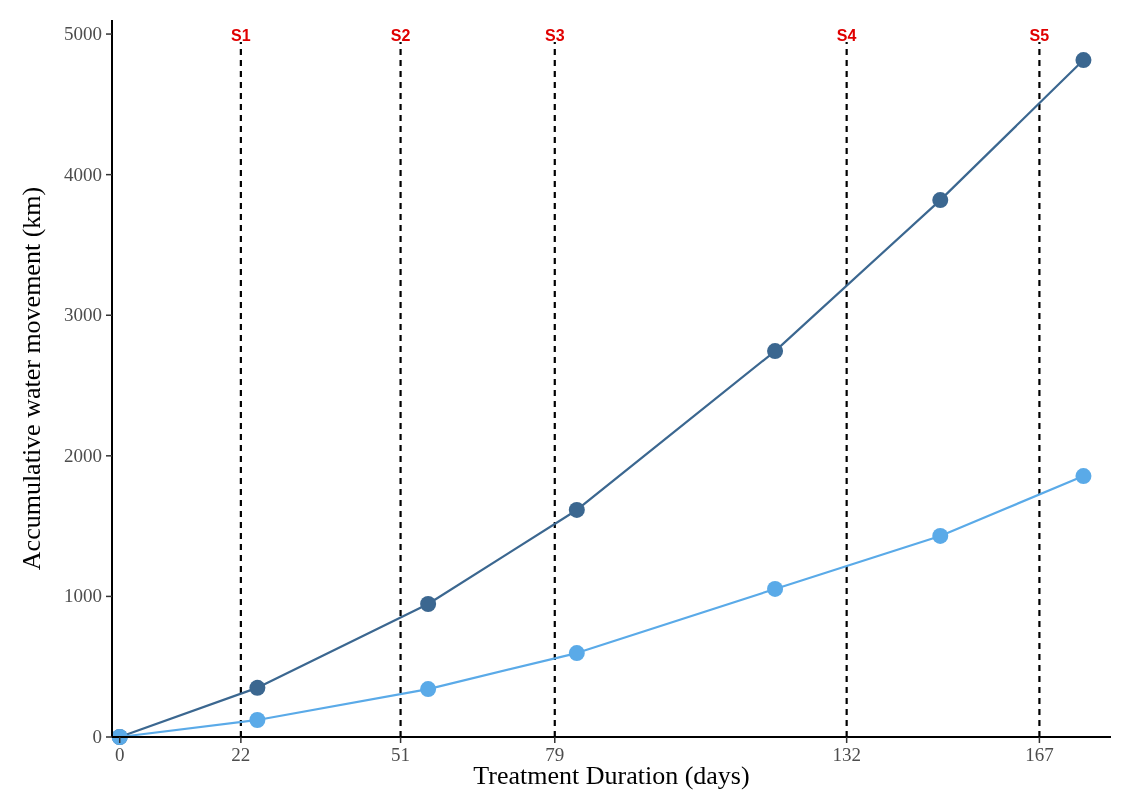 The width and height of the screenshot is (1127, 800). I want to click on x-tick-label: 0, so click(119, 754).